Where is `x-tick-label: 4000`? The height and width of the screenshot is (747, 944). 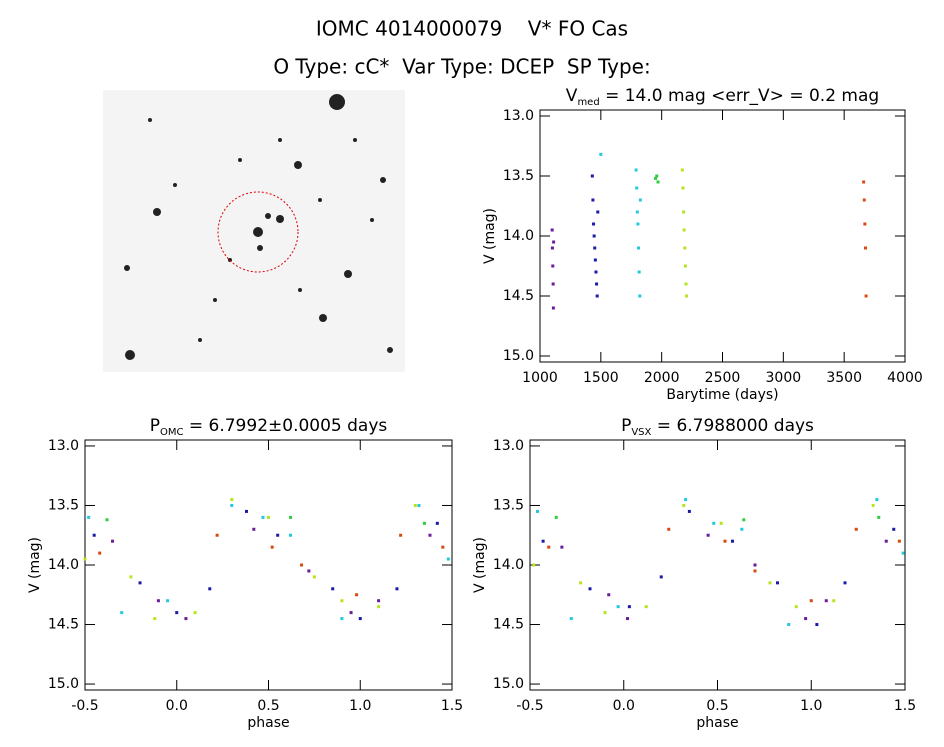 x-tick-label: 4000 is located at coordinates (905, 378).